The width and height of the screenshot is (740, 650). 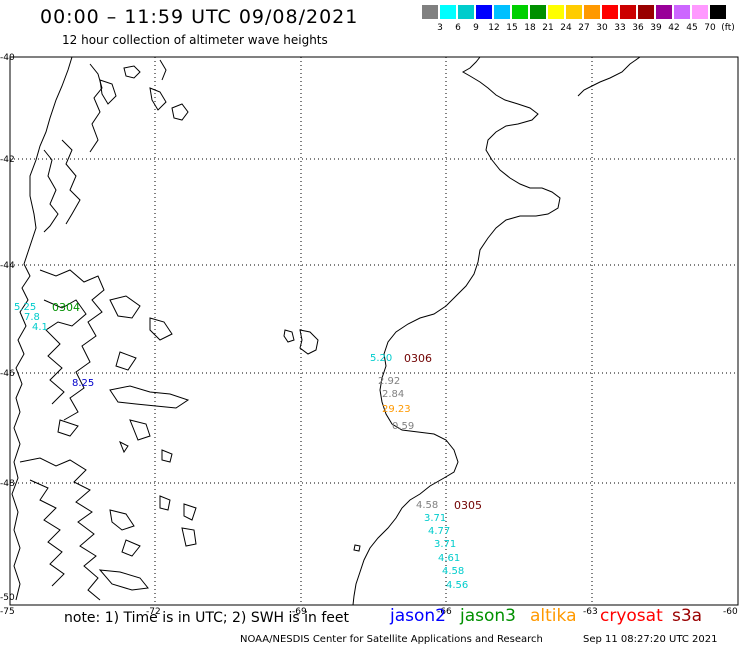 What do you see at coordinates (584, 28) in the screenshot?
I see `legend-label: 27` at bounding box center [584, 28].